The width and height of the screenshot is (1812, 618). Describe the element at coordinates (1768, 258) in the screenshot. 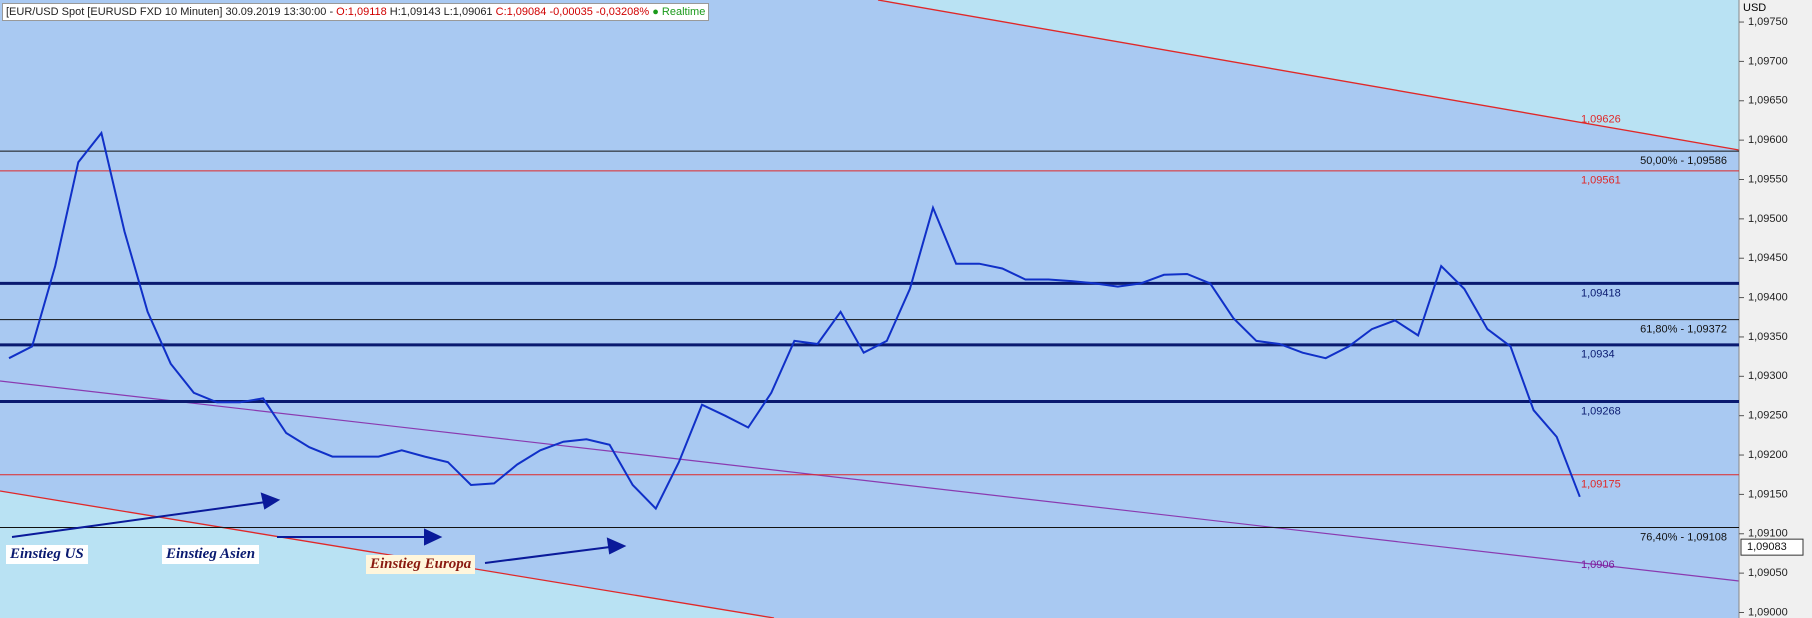

I see `y-tick-label: 1,09450` at that location.